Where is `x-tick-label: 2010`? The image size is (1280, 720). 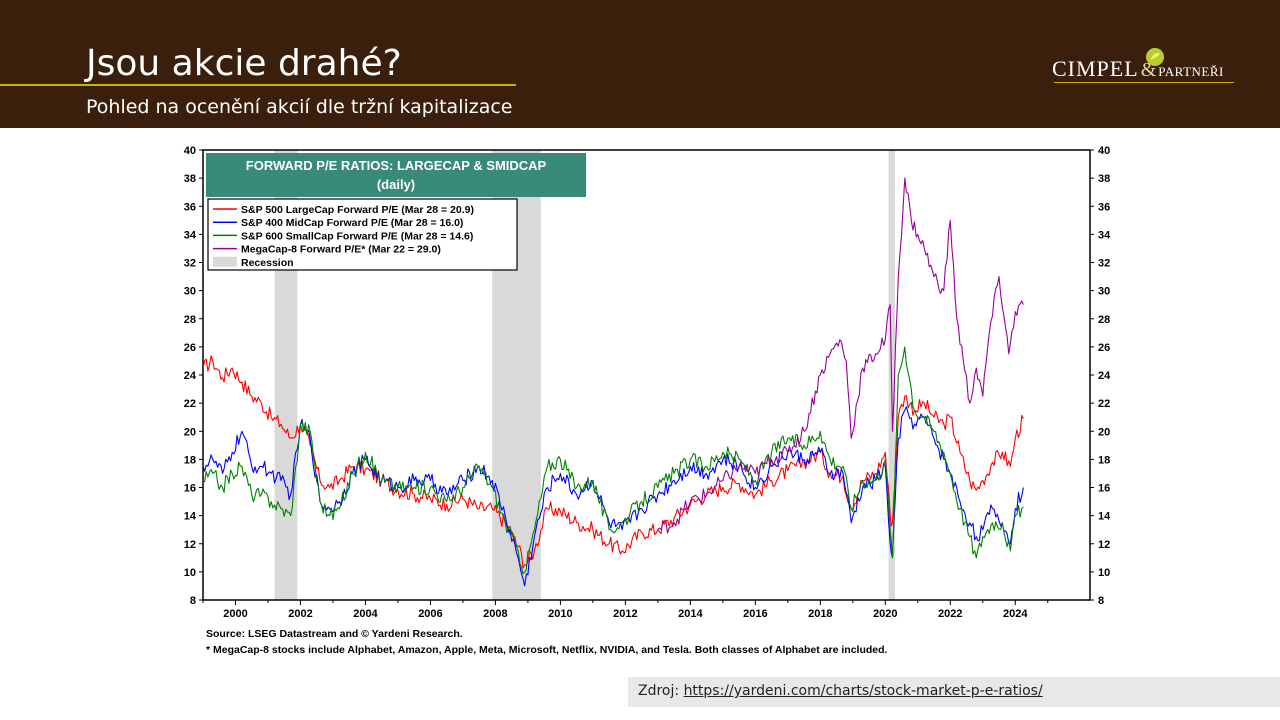
x-tick-label: 2010 is located at coordinates (560, 614).